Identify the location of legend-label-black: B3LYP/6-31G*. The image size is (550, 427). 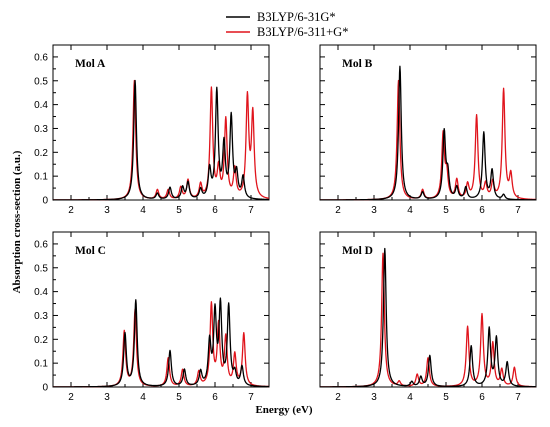
(296, 17).